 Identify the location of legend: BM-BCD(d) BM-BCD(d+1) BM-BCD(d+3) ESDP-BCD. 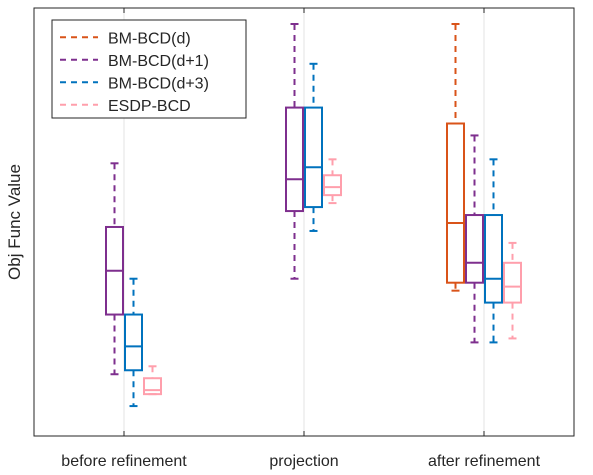
(149, 69).